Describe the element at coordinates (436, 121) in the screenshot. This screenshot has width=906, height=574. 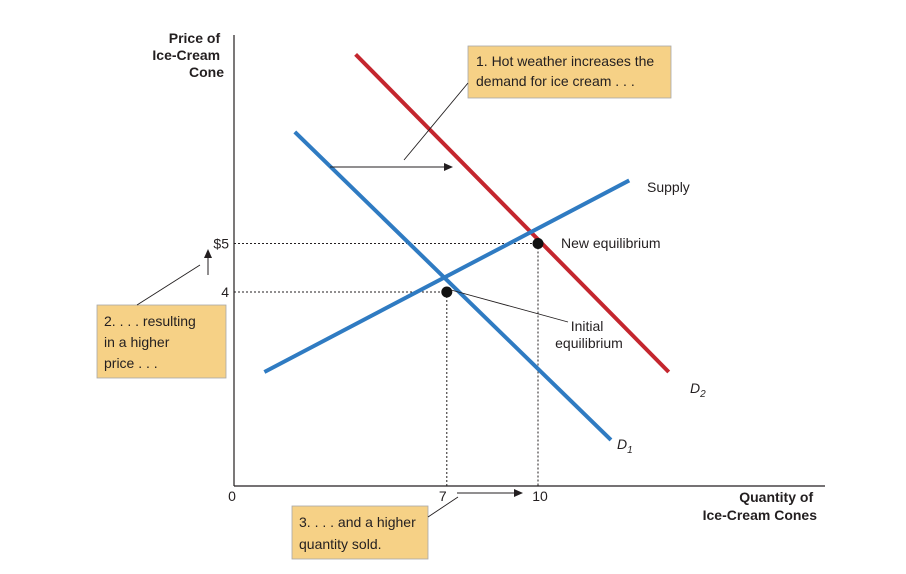
I see `demand-shift-leader-line` at that location.